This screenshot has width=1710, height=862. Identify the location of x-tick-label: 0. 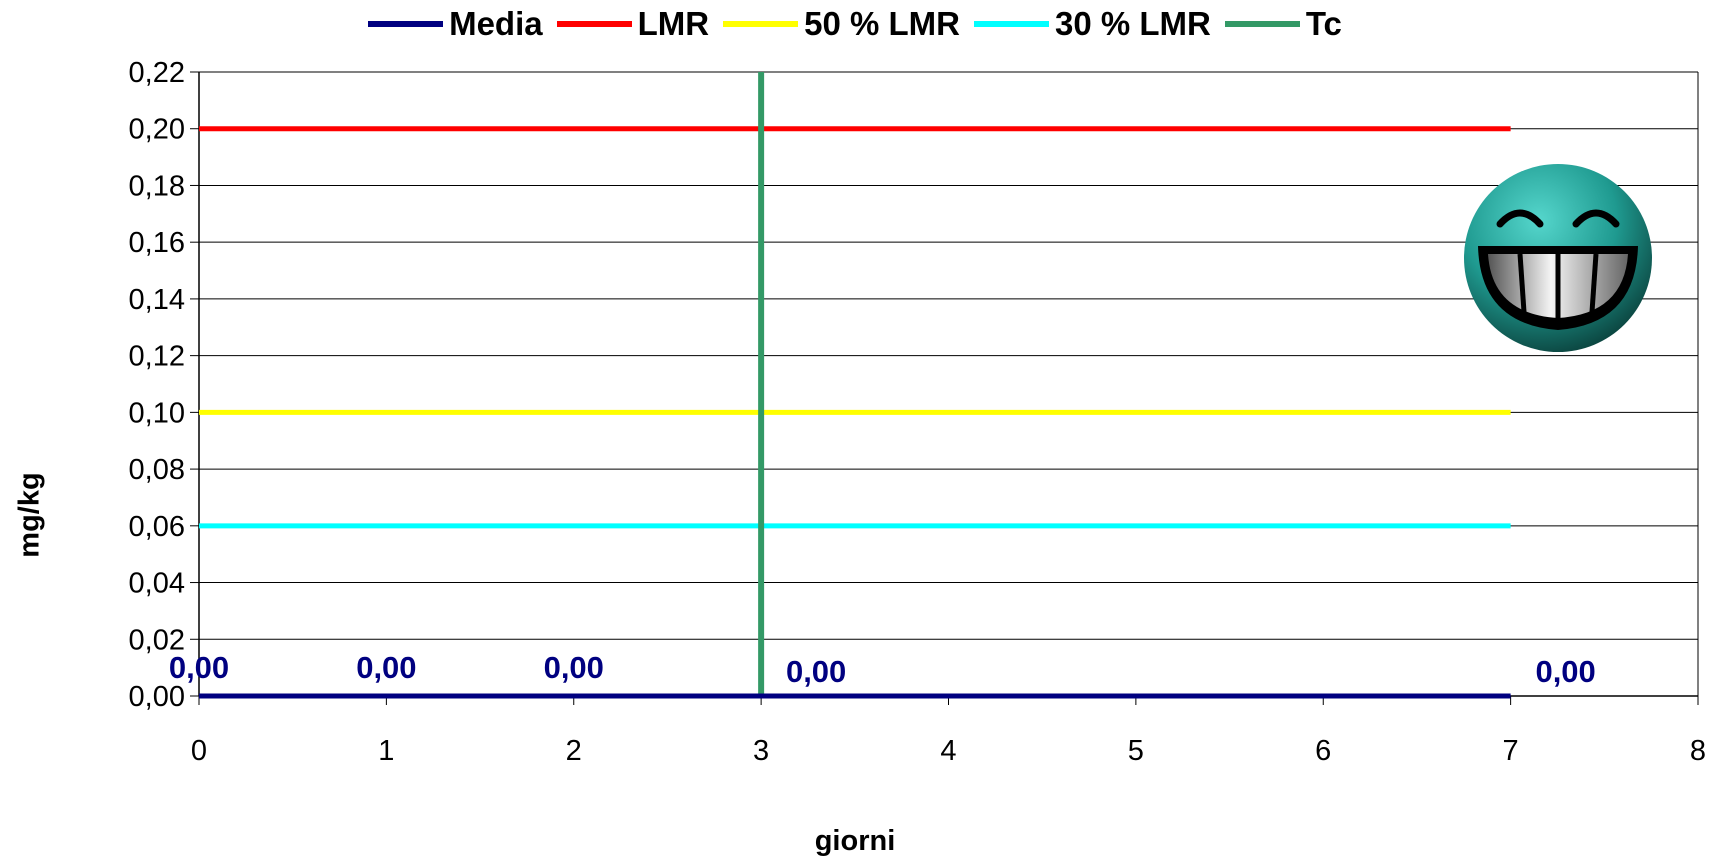
(199, 751).